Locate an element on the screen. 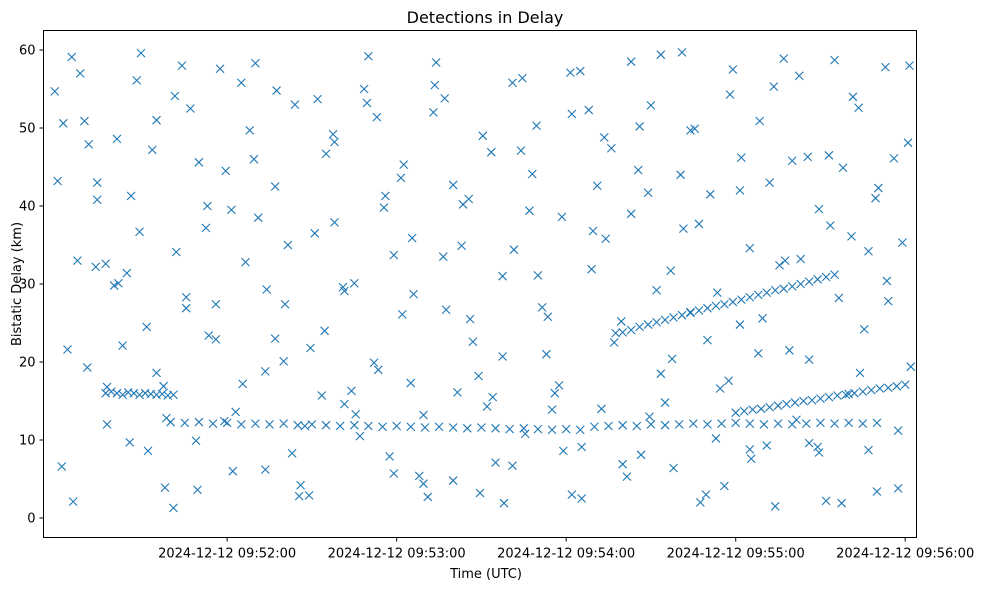  y-tick-label: 30 is located at coordinates (27, 285).